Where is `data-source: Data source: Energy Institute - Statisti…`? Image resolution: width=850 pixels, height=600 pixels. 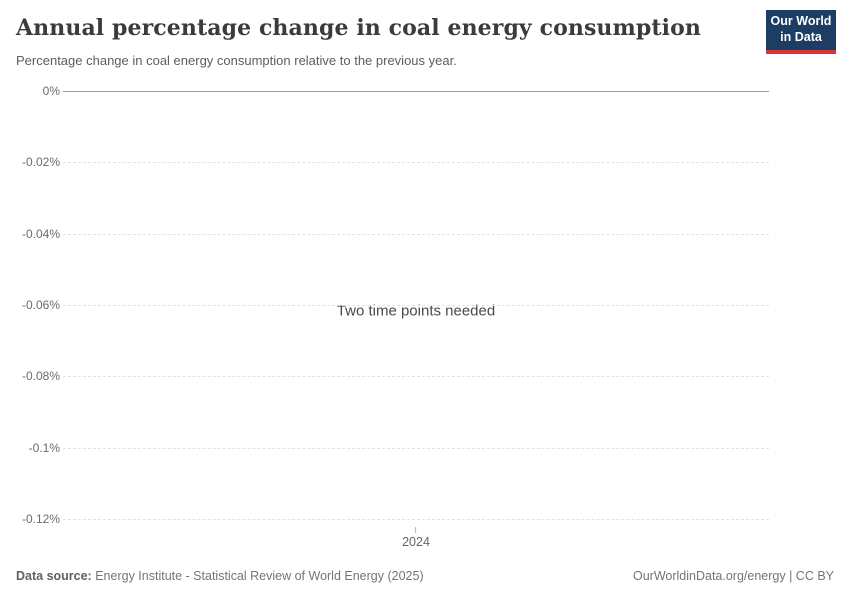
data-source: Data source: Energy Institute - Statisti… is located at coordinates (220, 576).